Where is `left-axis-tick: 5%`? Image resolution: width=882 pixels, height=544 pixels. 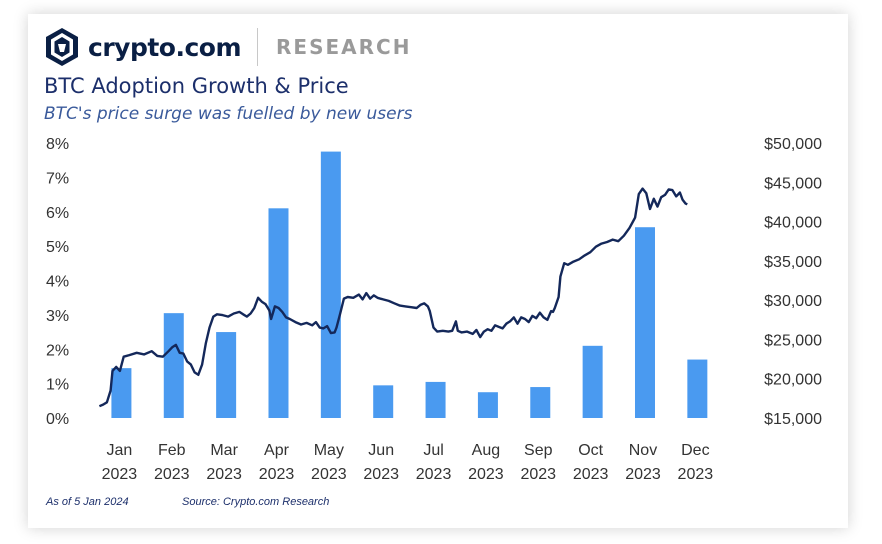
left-axis-tick: 5% is located at coordinates (57, 247).